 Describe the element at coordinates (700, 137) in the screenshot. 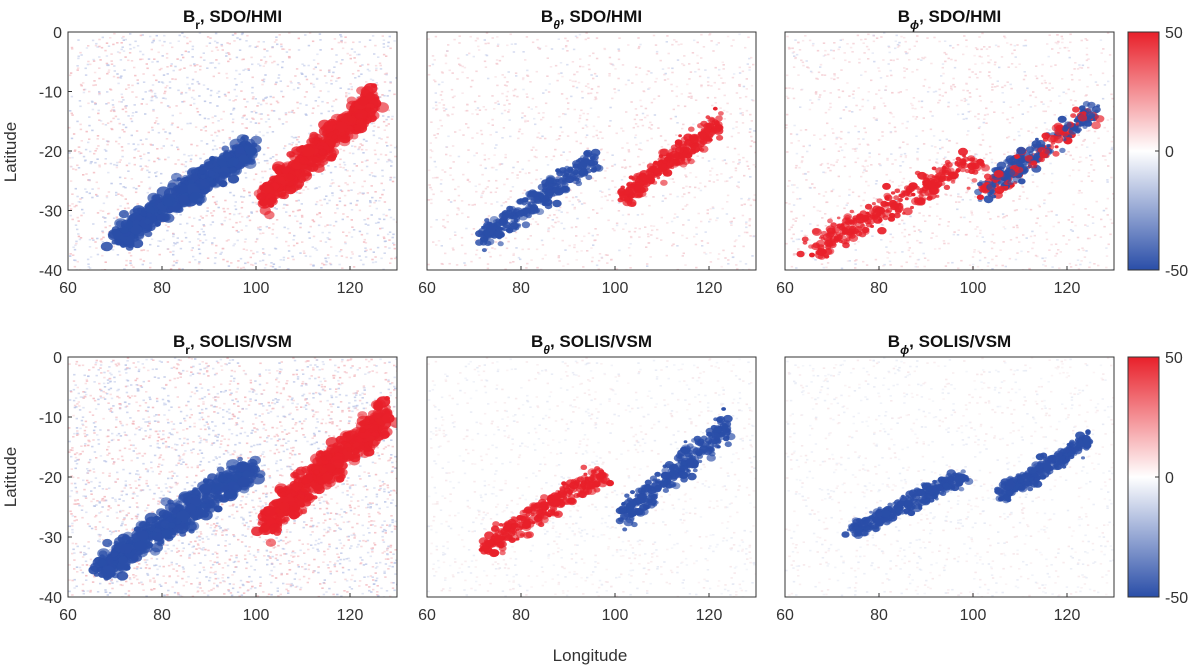

I see `field-blob-positive` at that location.